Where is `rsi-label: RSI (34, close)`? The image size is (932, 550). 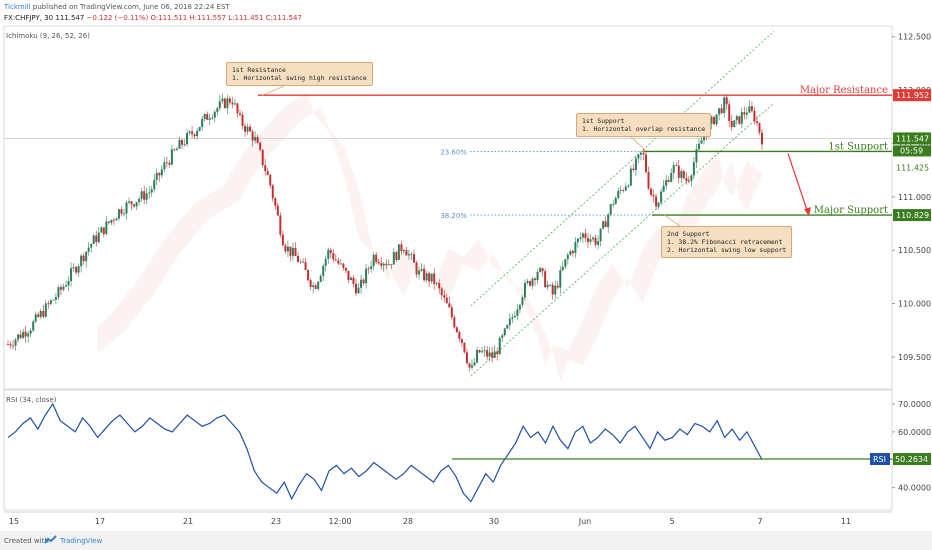 rsi-label: RSI (34, close) is located at coordinates (31, 400).